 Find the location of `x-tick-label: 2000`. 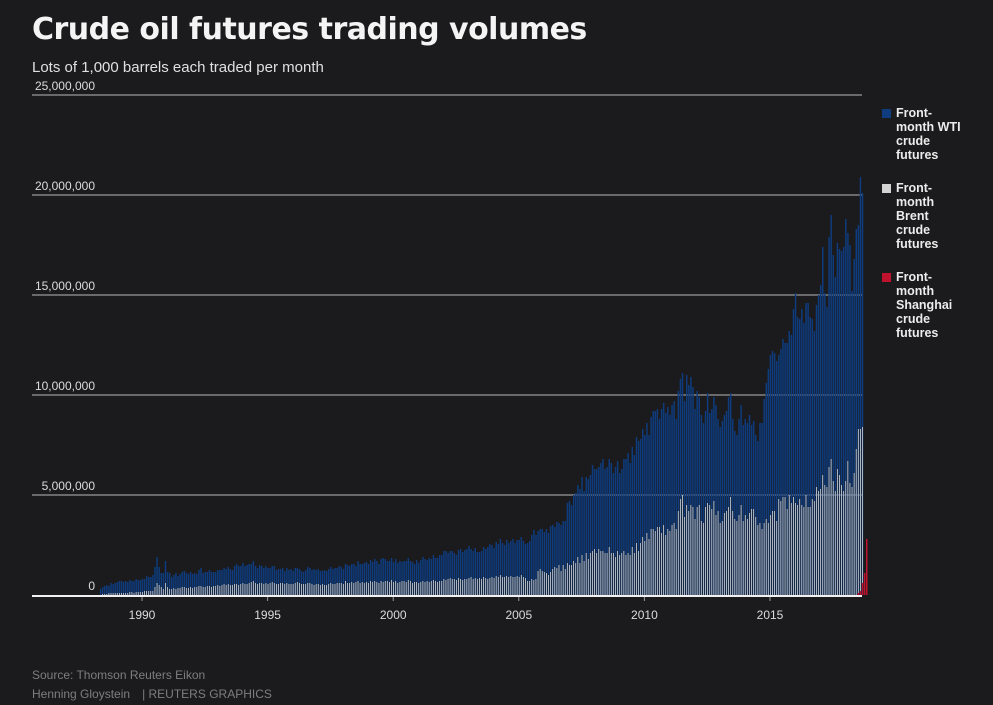

x-tick-label: 2000 is located at coordinates (393, 615).